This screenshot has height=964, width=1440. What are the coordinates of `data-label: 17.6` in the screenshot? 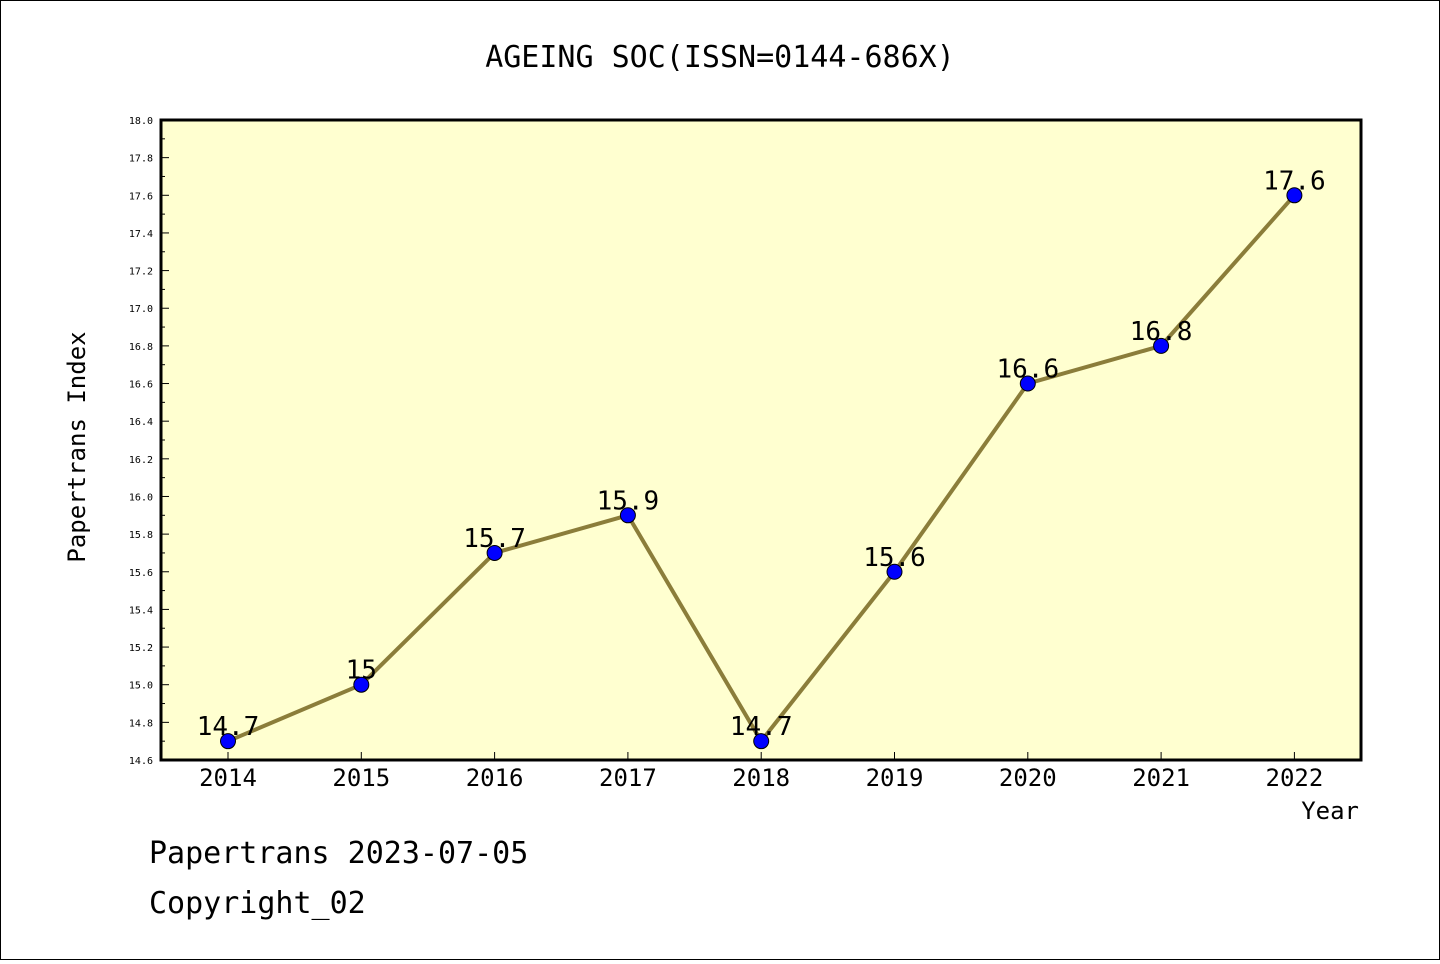 It's located at (1294, 181).